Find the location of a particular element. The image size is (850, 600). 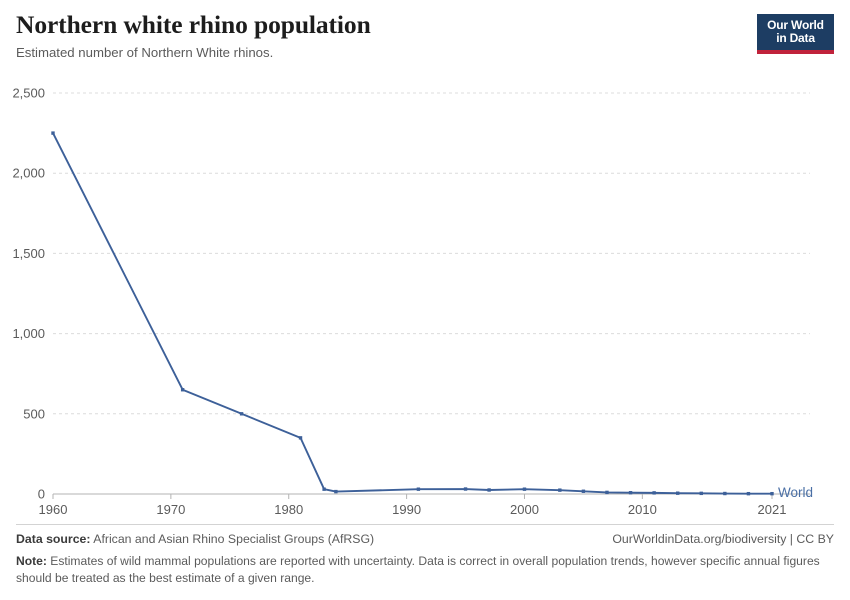

y-axis-tick-label: 500 is located at coordinates (34, 413).